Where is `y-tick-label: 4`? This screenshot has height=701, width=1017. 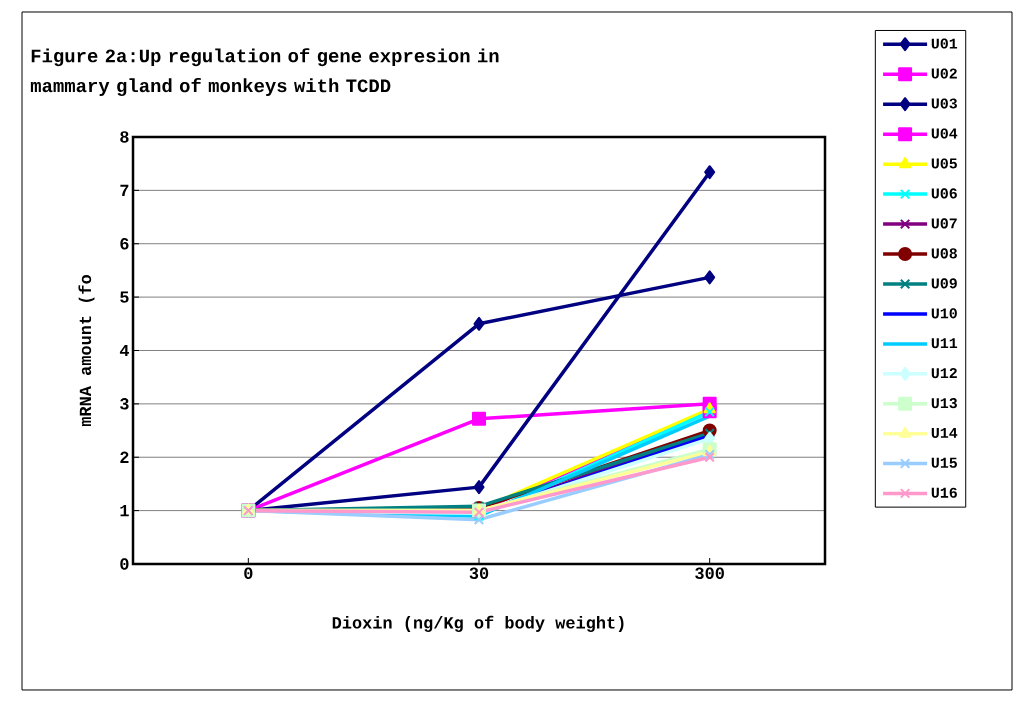
y-tick-label: 4 is located at coordinates (124, 350).